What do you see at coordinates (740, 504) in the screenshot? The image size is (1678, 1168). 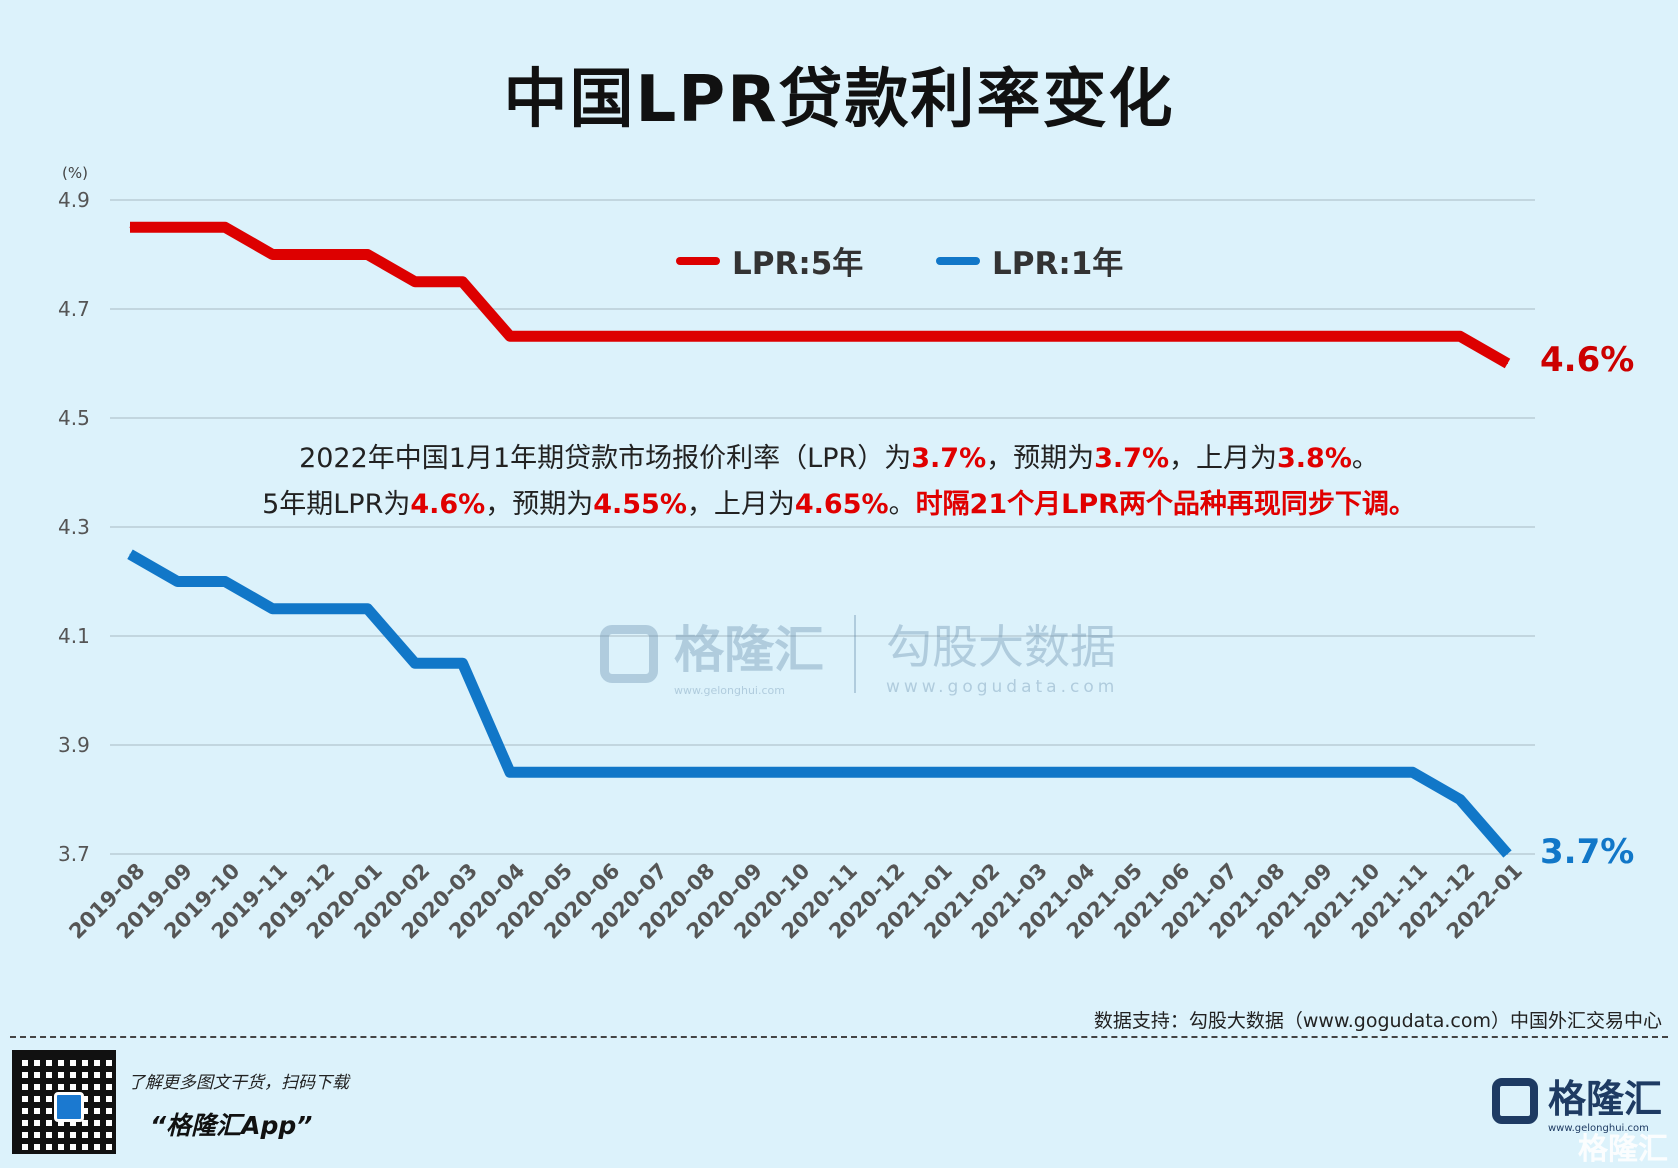 I see `annotation-2-segment: ，上月为` at bounding box center [740, 504].